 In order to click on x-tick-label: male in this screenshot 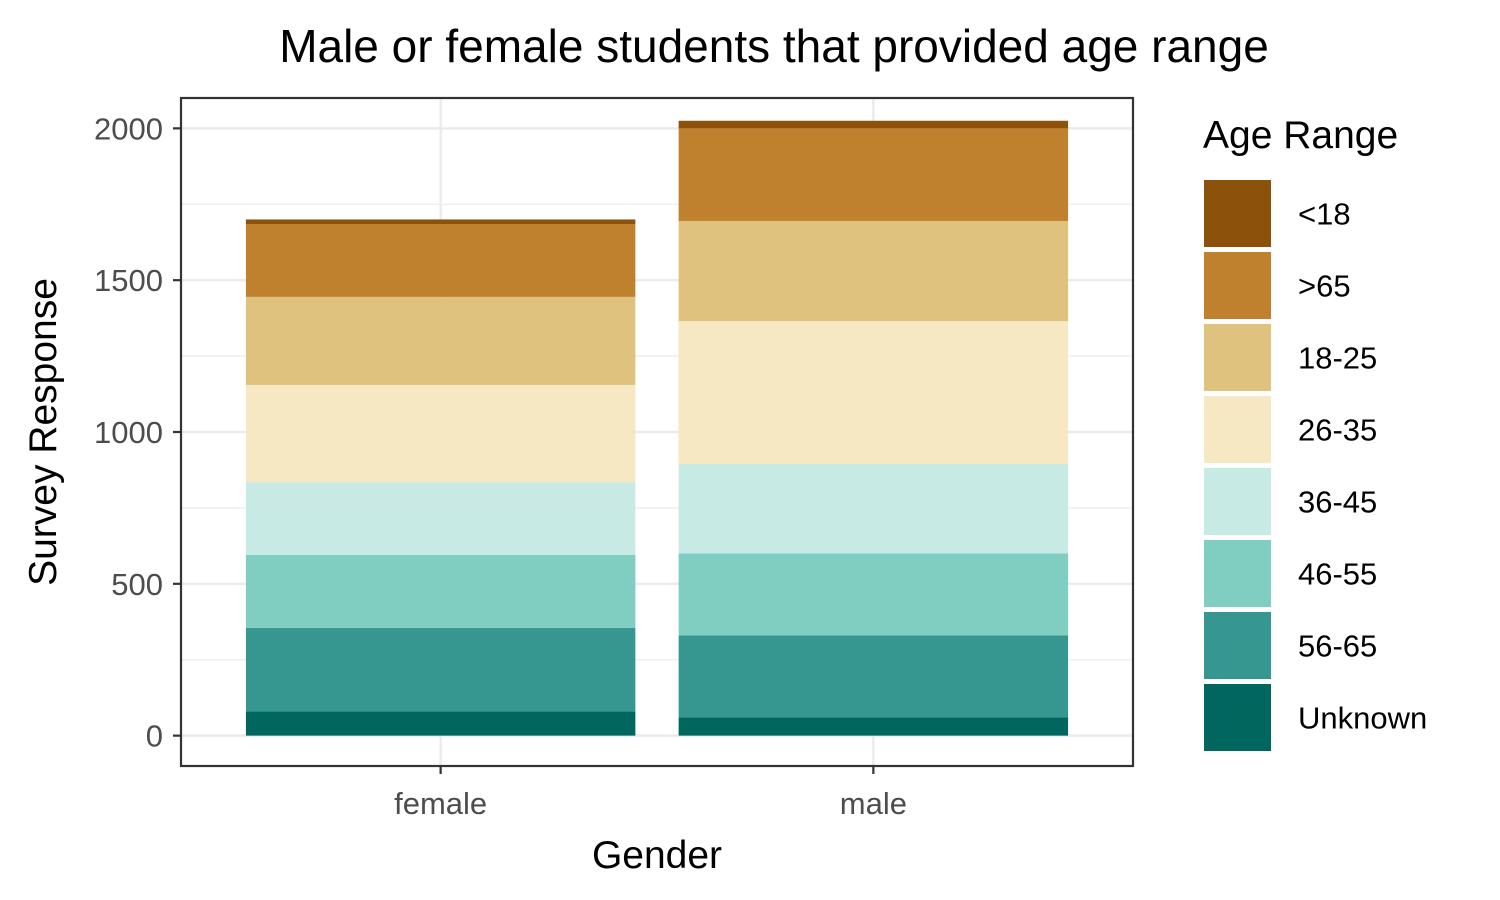, I will do `click(873, 803)`.